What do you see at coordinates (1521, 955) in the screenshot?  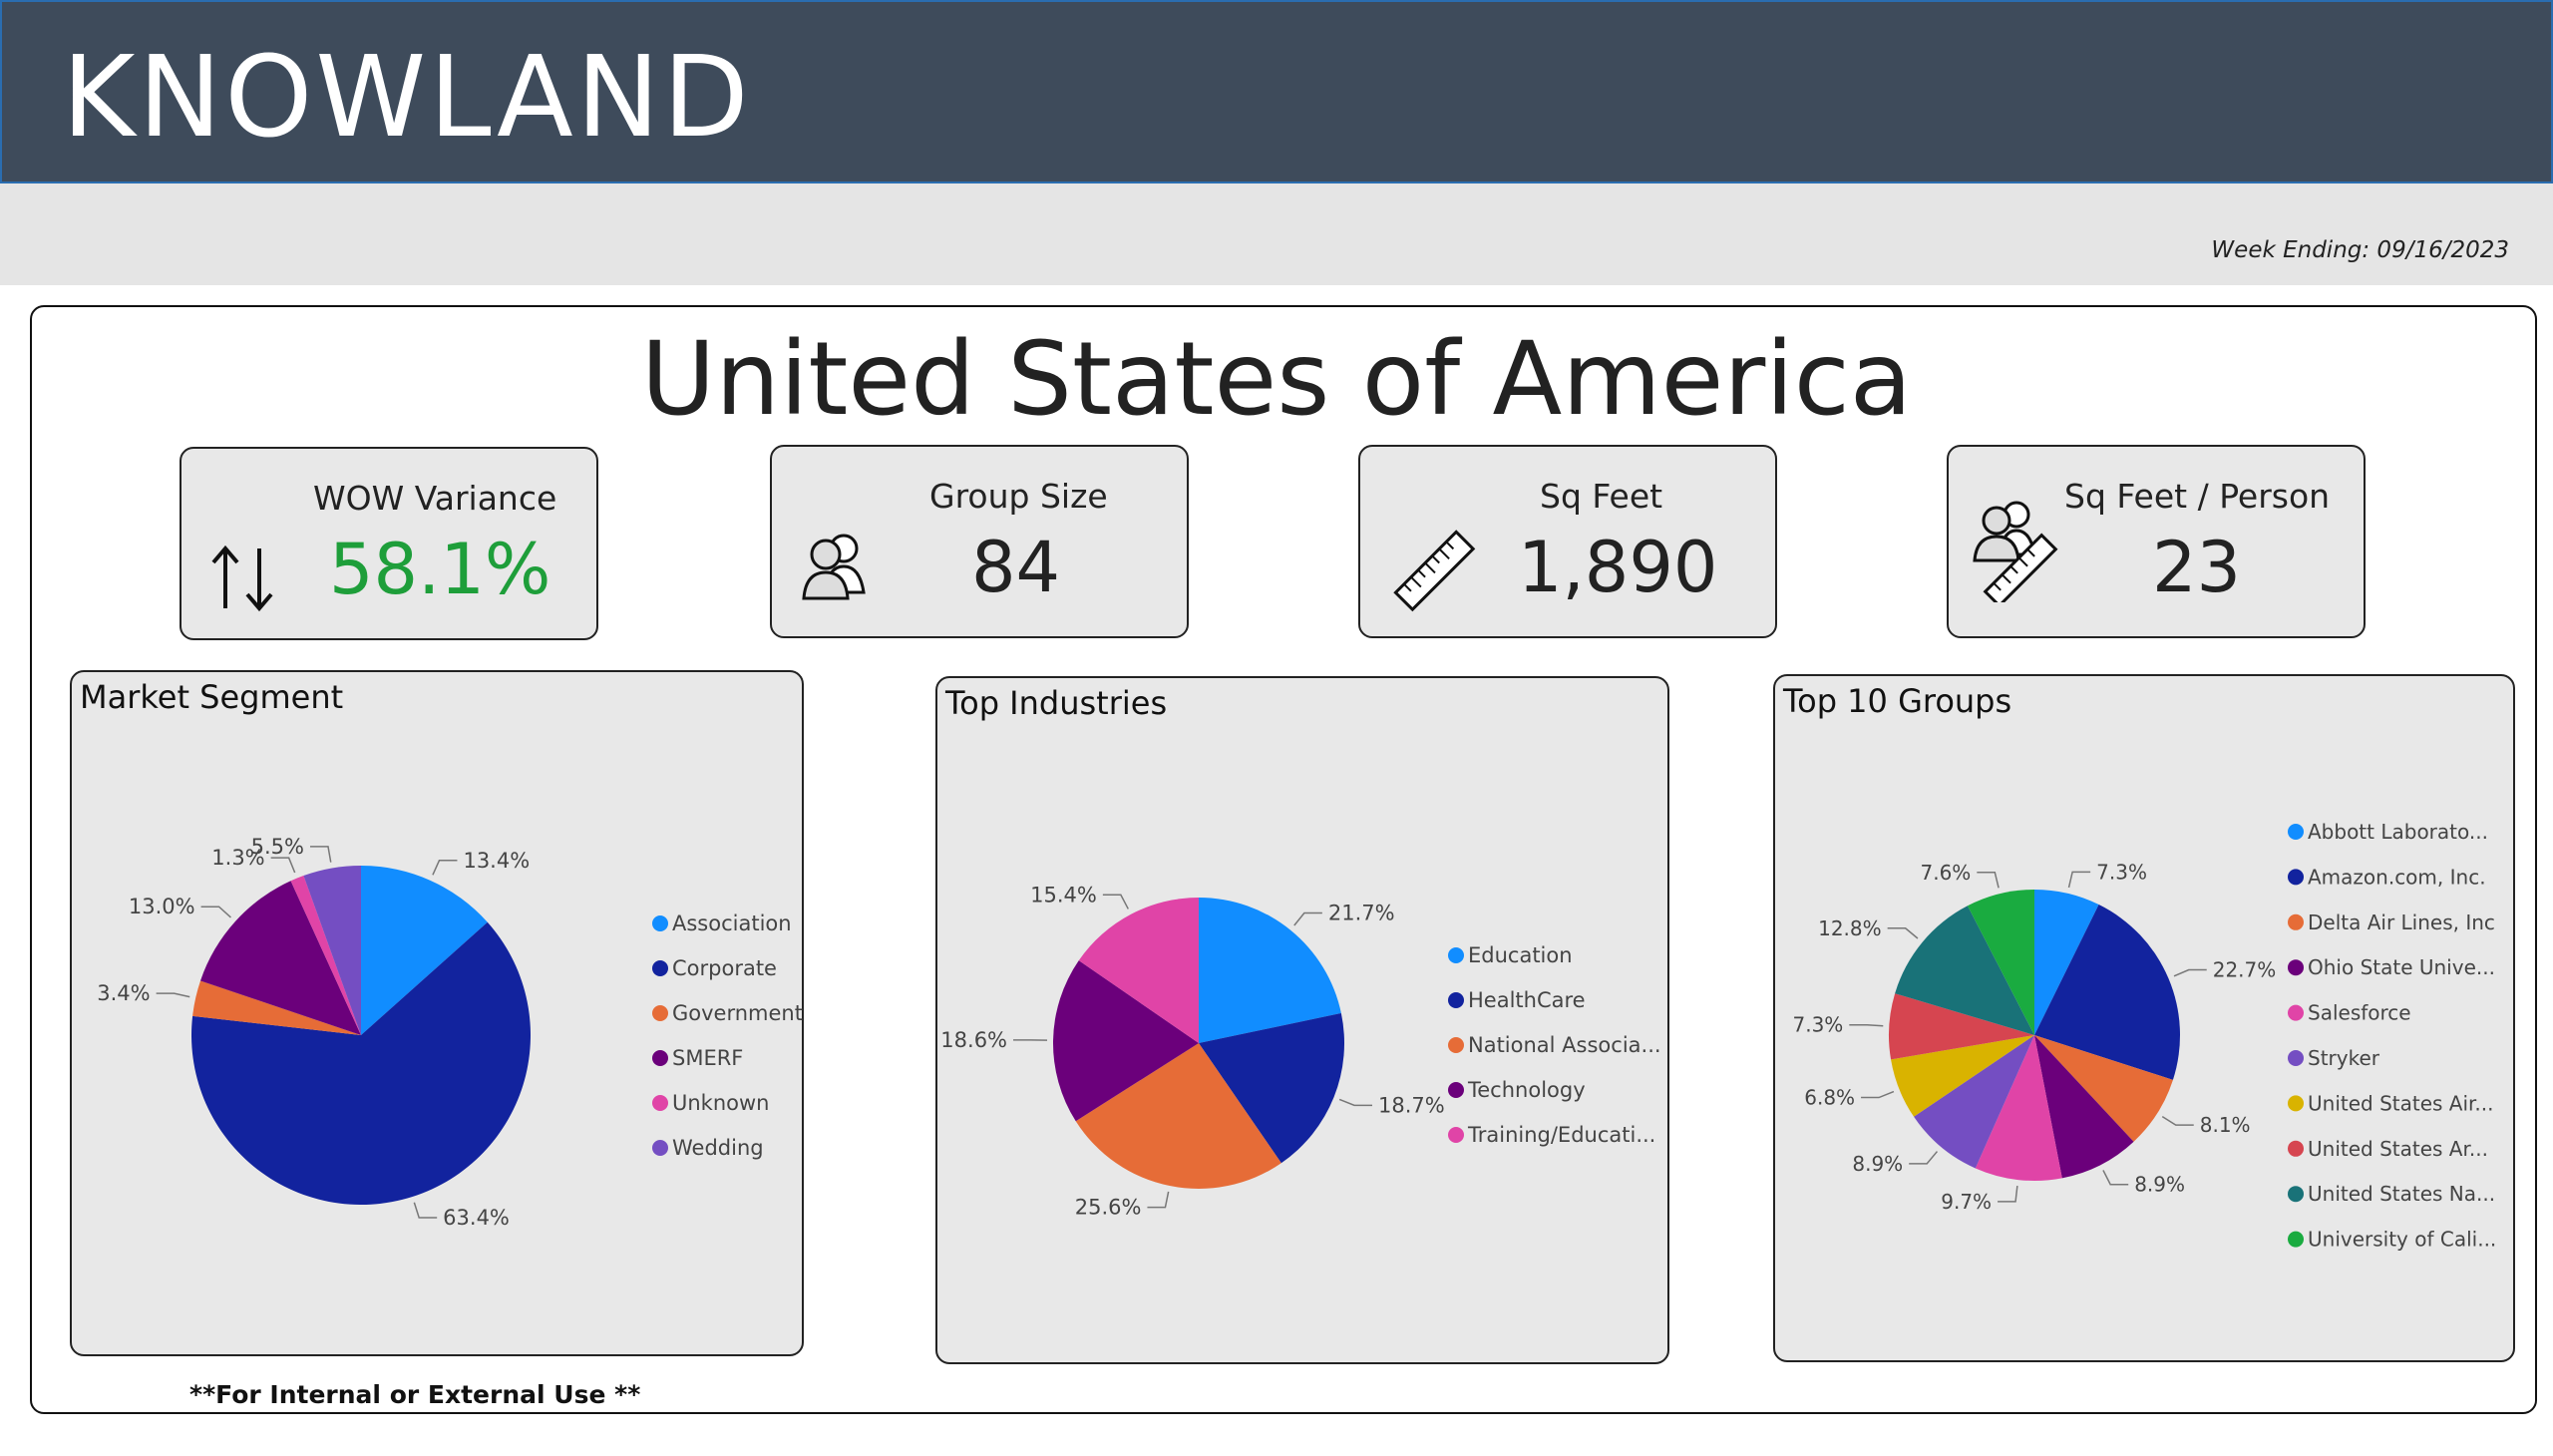 I see `legend-label: Education` at bounding box center [1521, 955].